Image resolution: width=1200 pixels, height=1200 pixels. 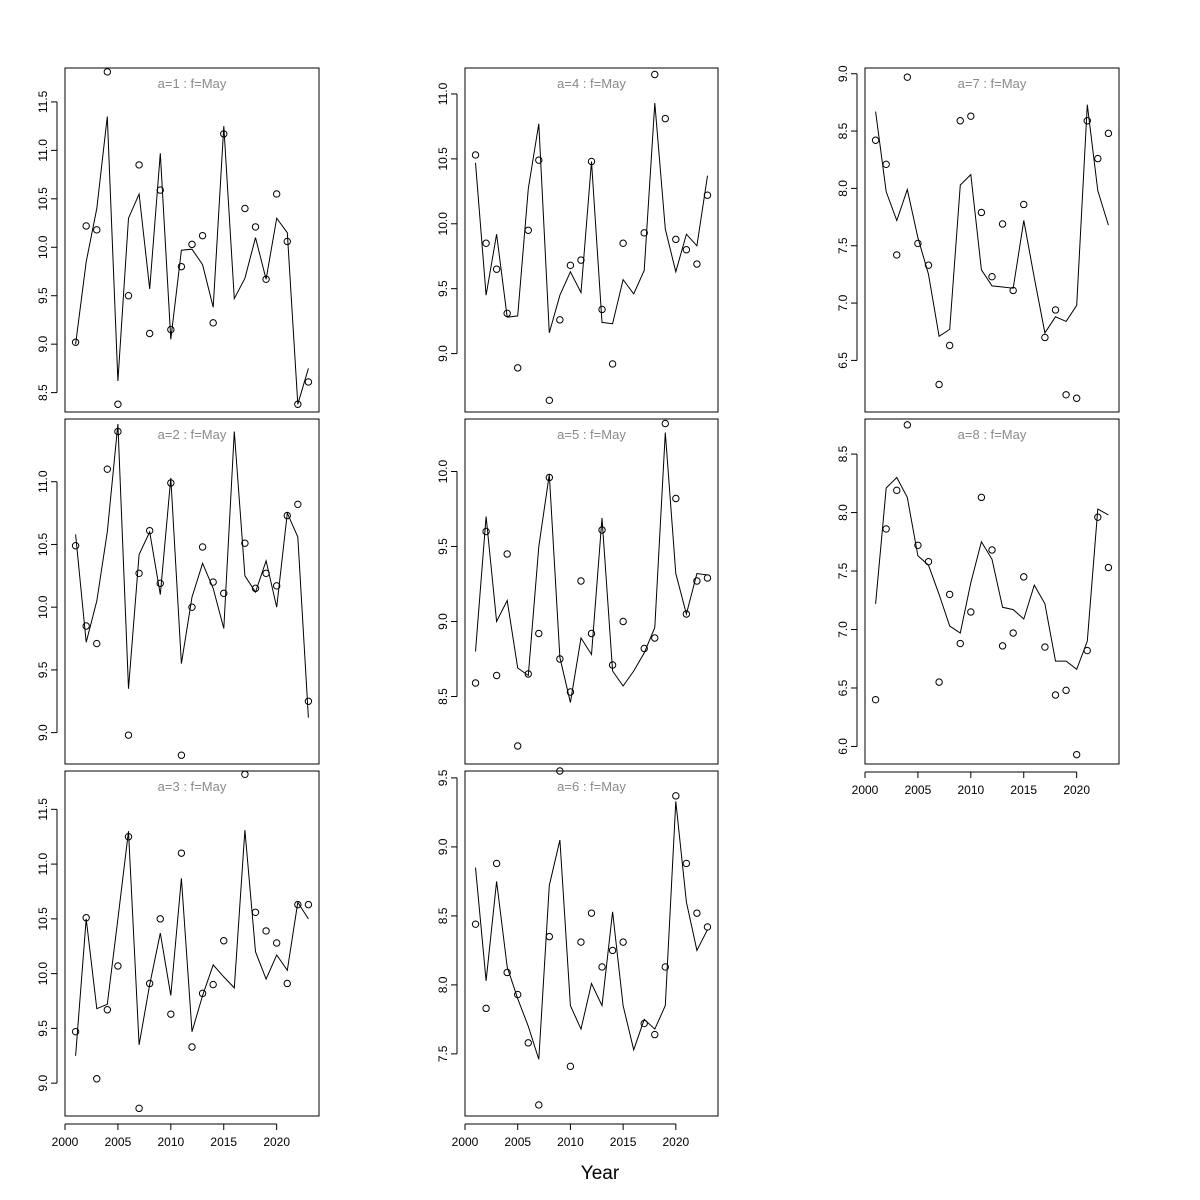 What do you see at coordinates (171, 1136) in the screenshot?
I see `x-axis: 2000 2005 2010 2015 2020` at bounding box center [171, 1136].